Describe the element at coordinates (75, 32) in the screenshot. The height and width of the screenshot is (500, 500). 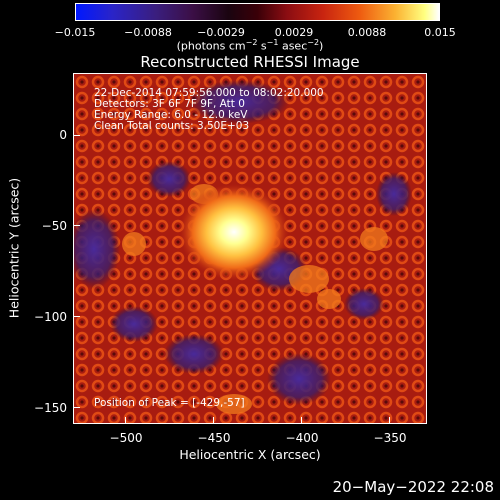
I see `colorbar-tick: −0.015` at that location.